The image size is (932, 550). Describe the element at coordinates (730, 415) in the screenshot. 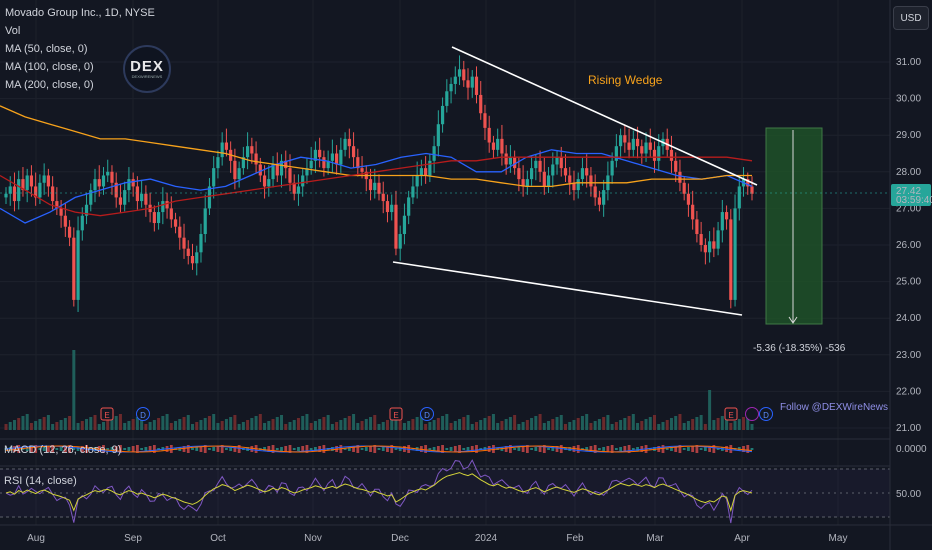

I see `event-marker-label: E` at that location.